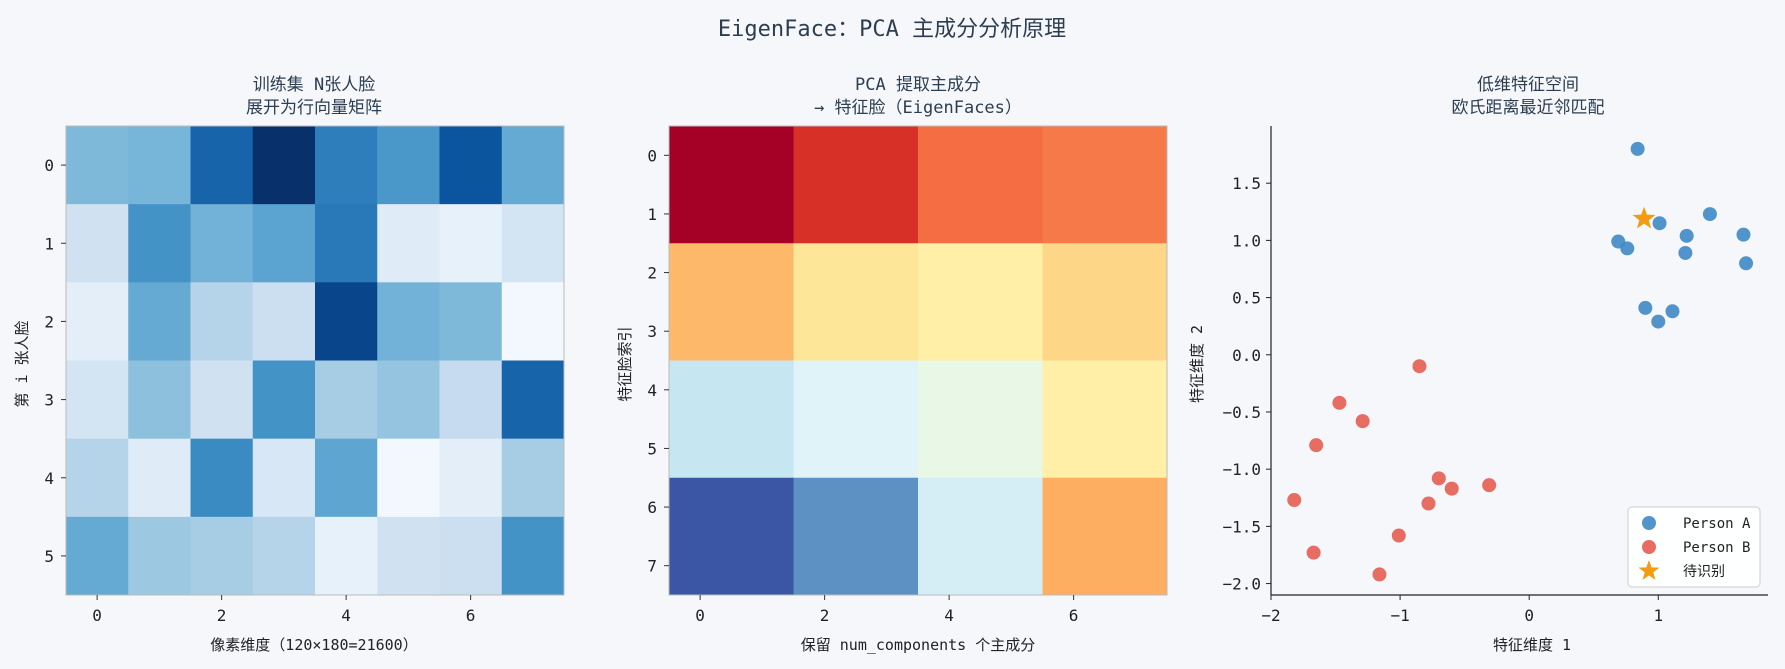 The image size is (1785, 669). Describe the element at coordinates (1246, 298) in the screenshot. I see `scatter-ytick-label: 0.5` at that location.